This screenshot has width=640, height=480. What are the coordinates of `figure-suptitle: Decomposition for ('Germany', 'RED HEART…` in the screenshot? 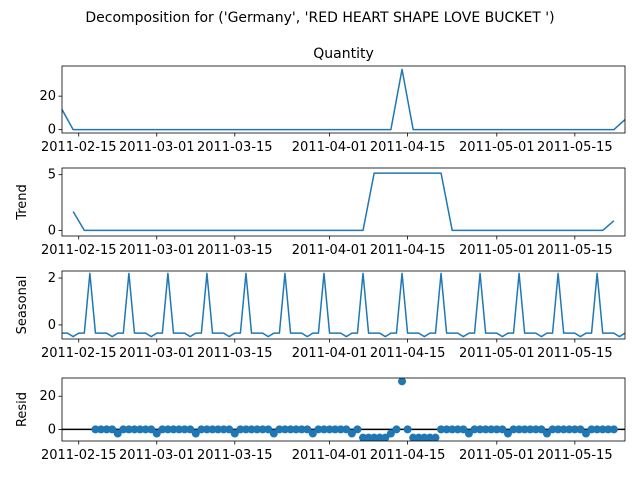 It's located at (319, 18).